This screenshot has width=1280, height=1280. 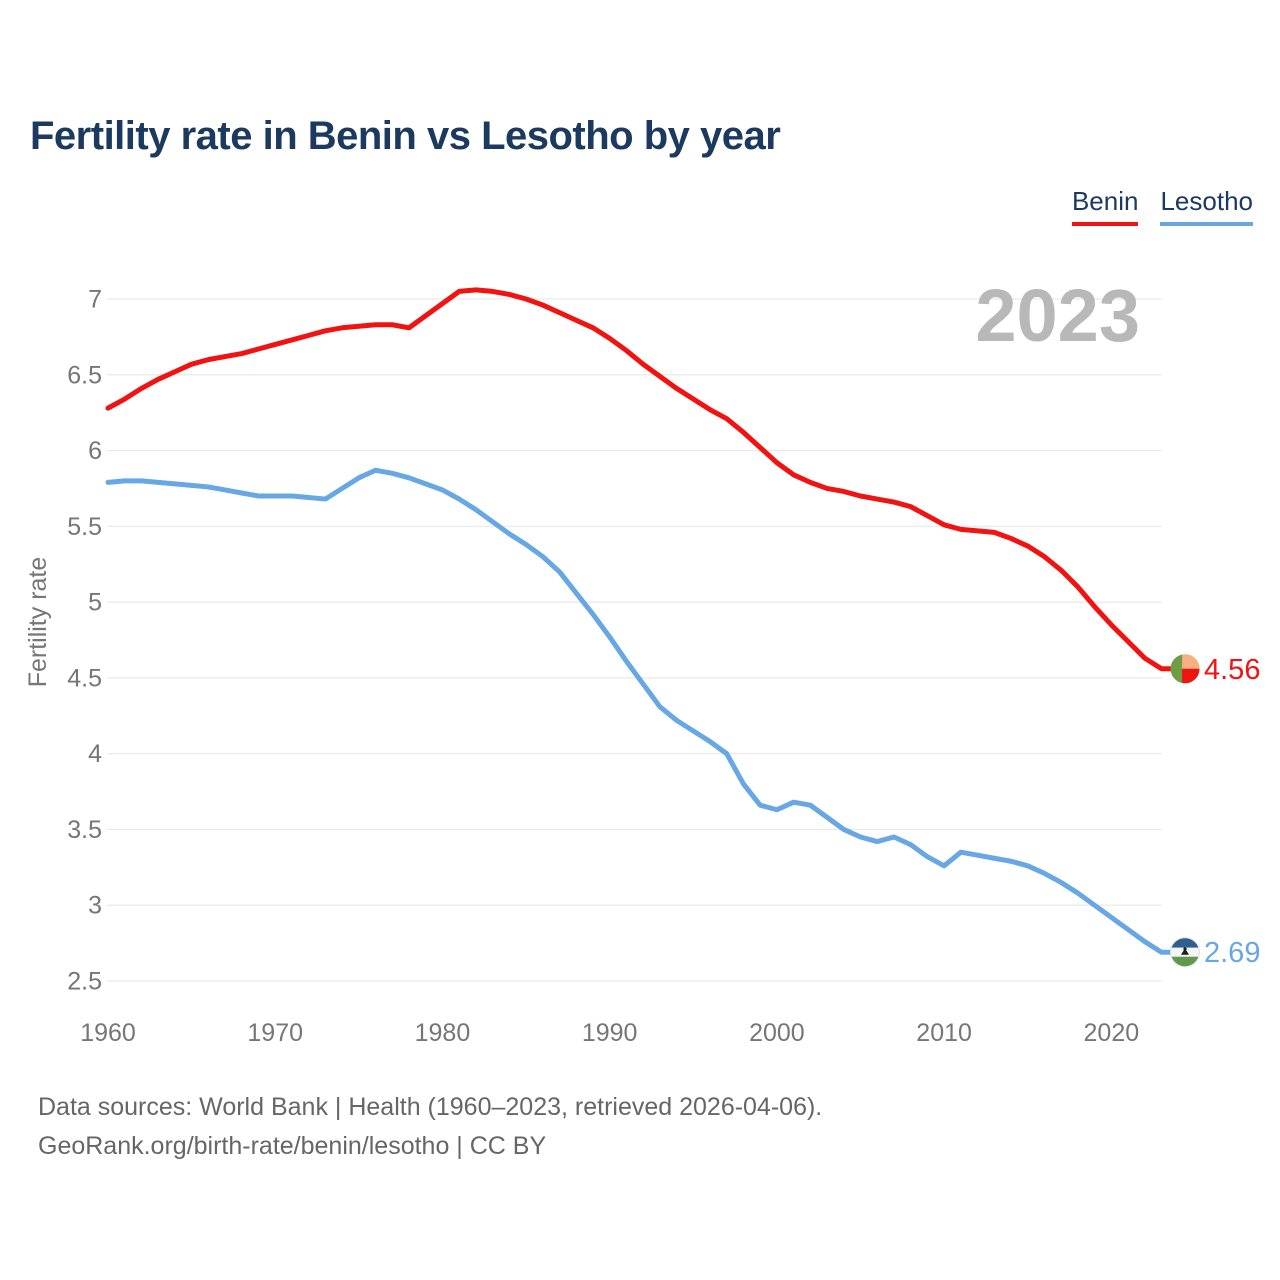 What do you see at coordinates (84, 830) in the screenshot?
I see `y-tick-label: 3.5` at bounding box center [84, 830].